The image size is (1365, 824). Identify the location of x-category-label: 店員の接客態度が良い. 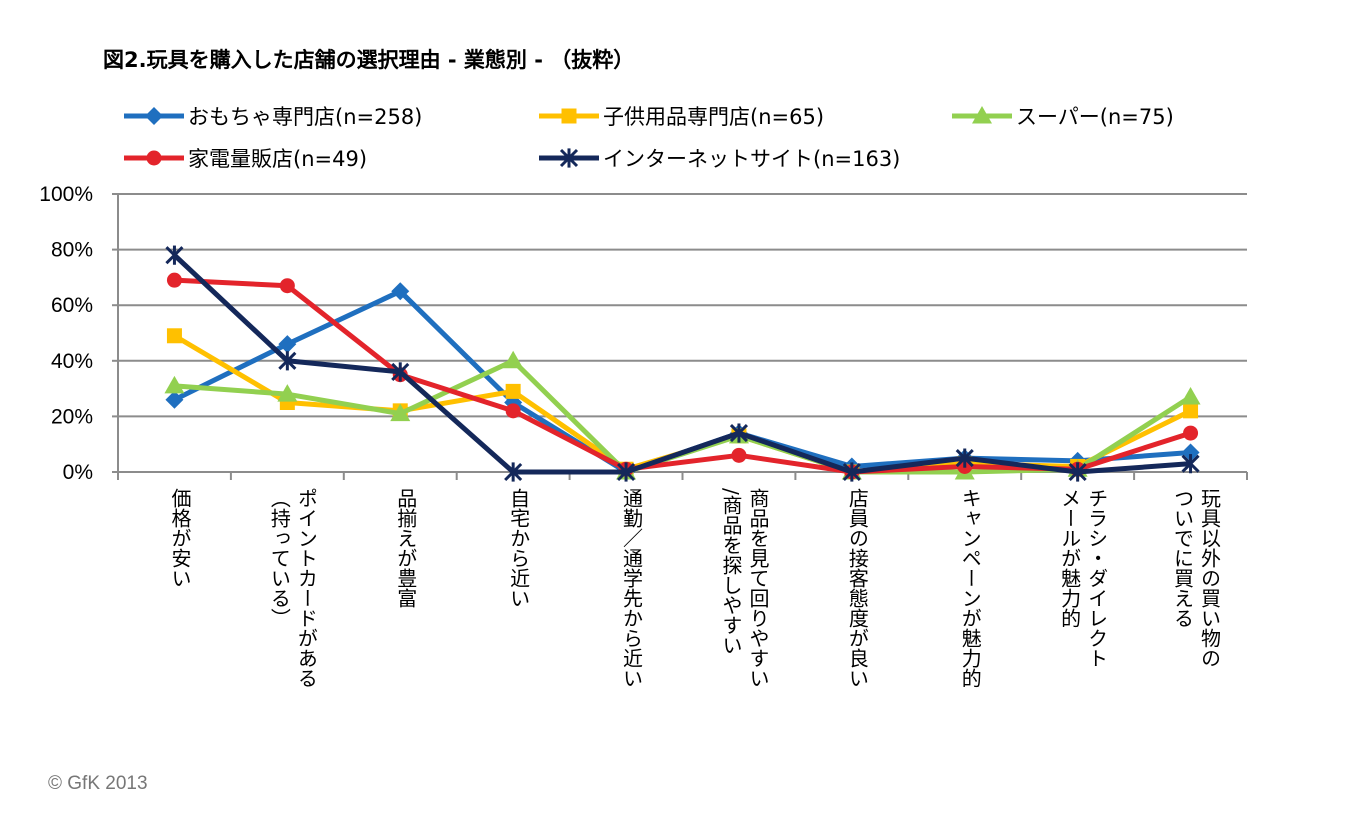
(856, 648).